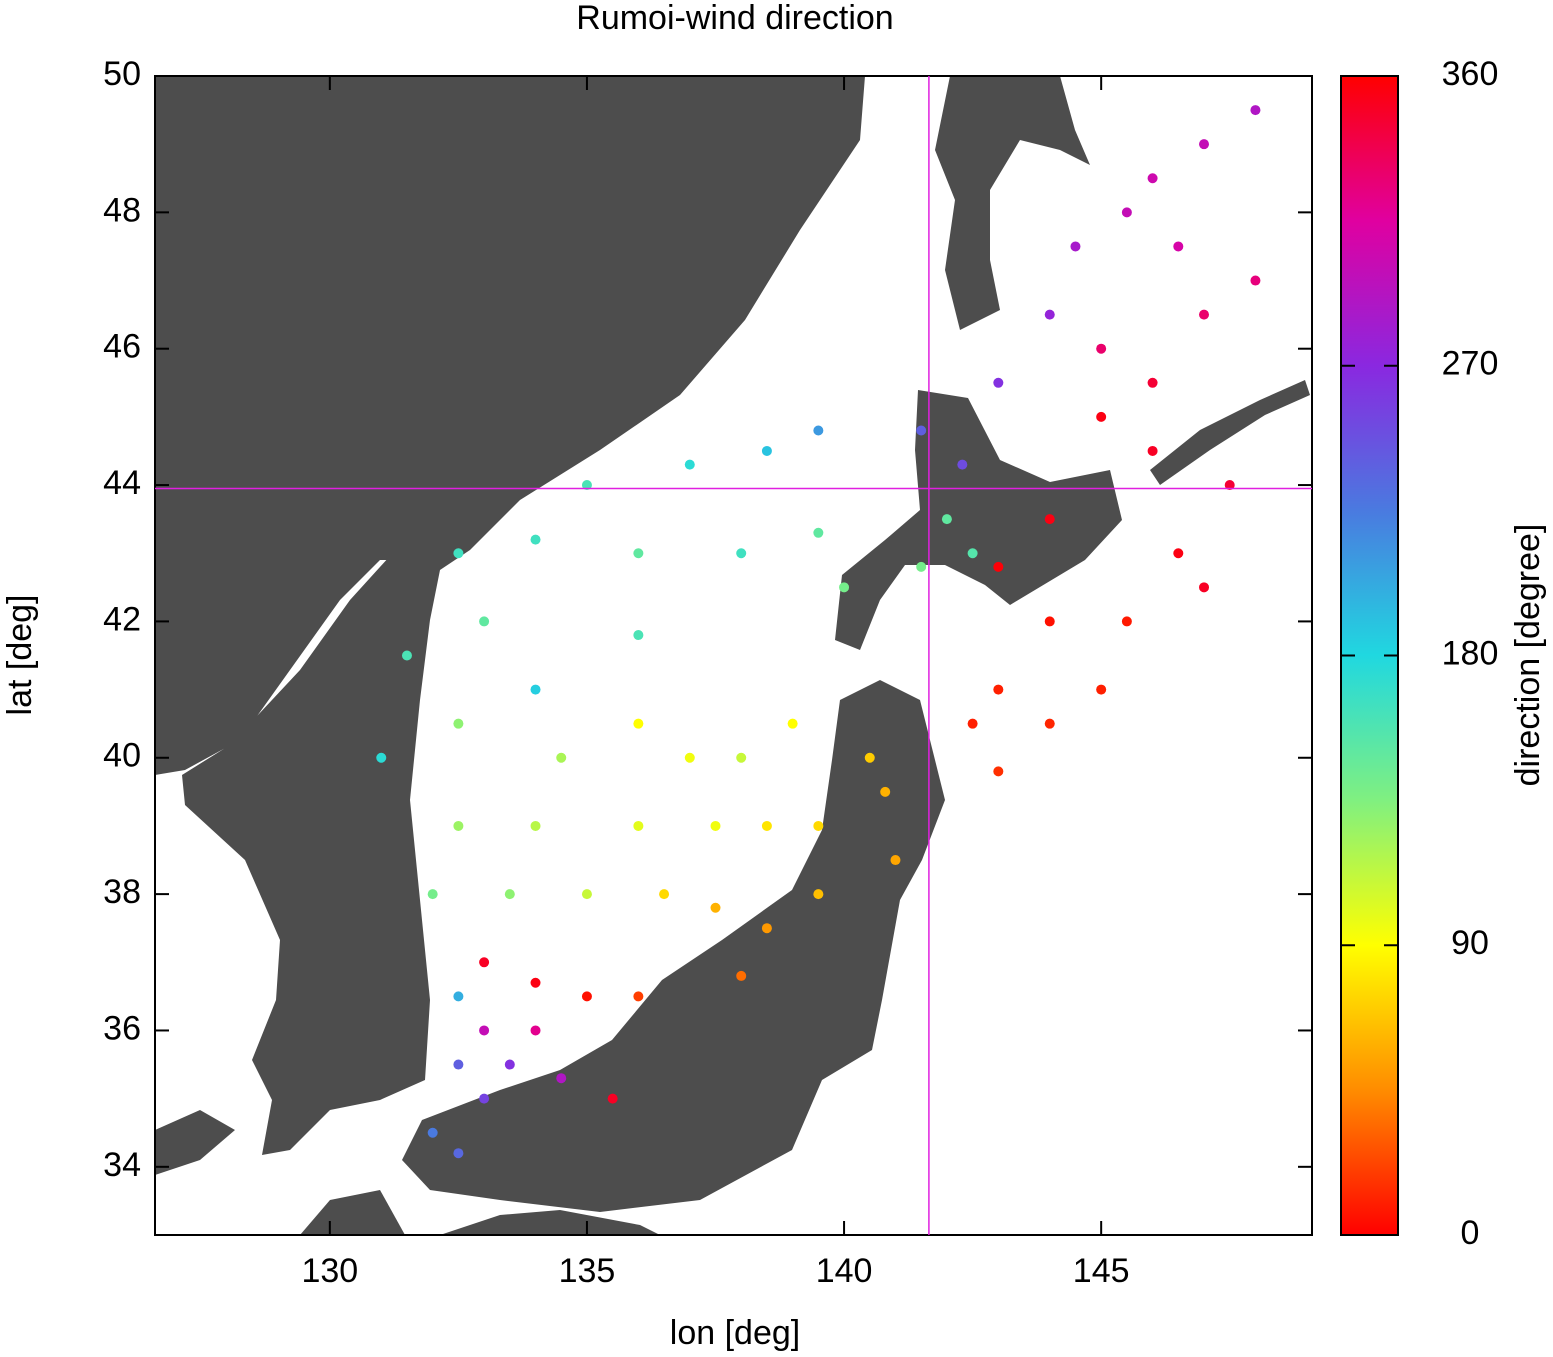  Describe the element at coordinates (1470, 74) in the screenshot. I see `colorbar-tick-label: 360` at that location.